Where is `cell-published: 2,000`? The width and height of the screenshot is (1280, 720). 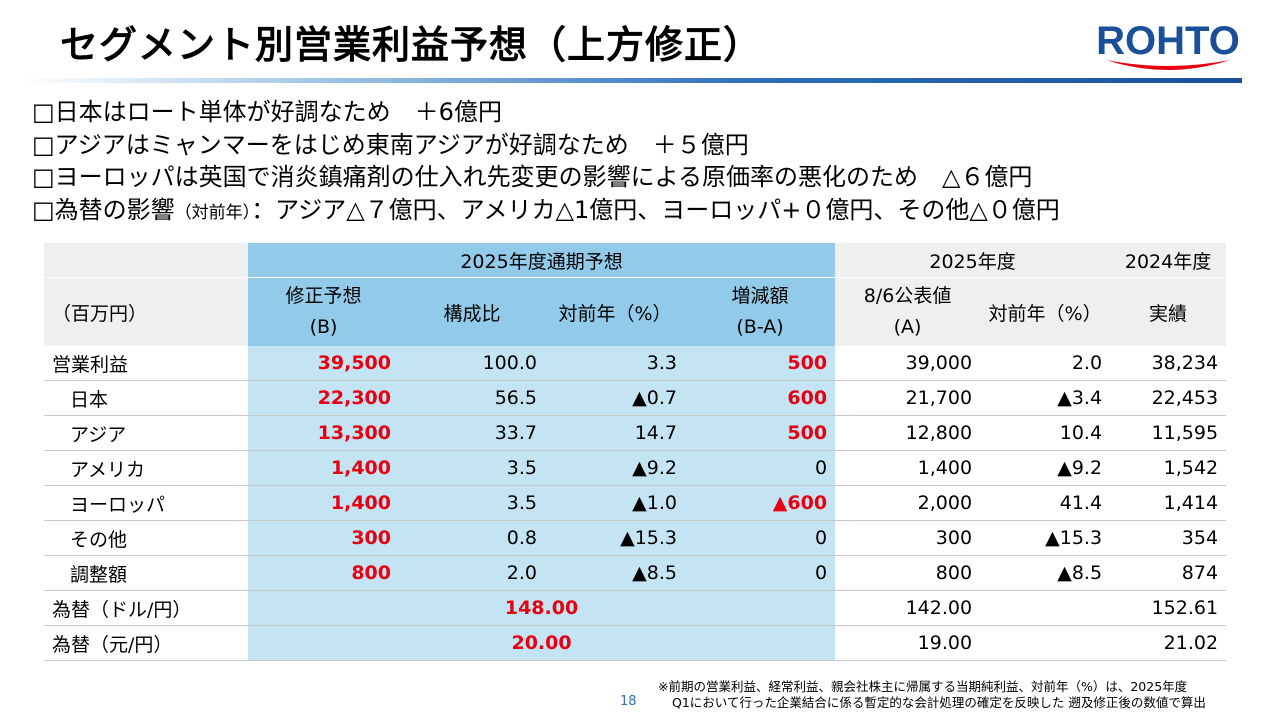
cell-published: 2,000 is located at coordinates (908, 503).